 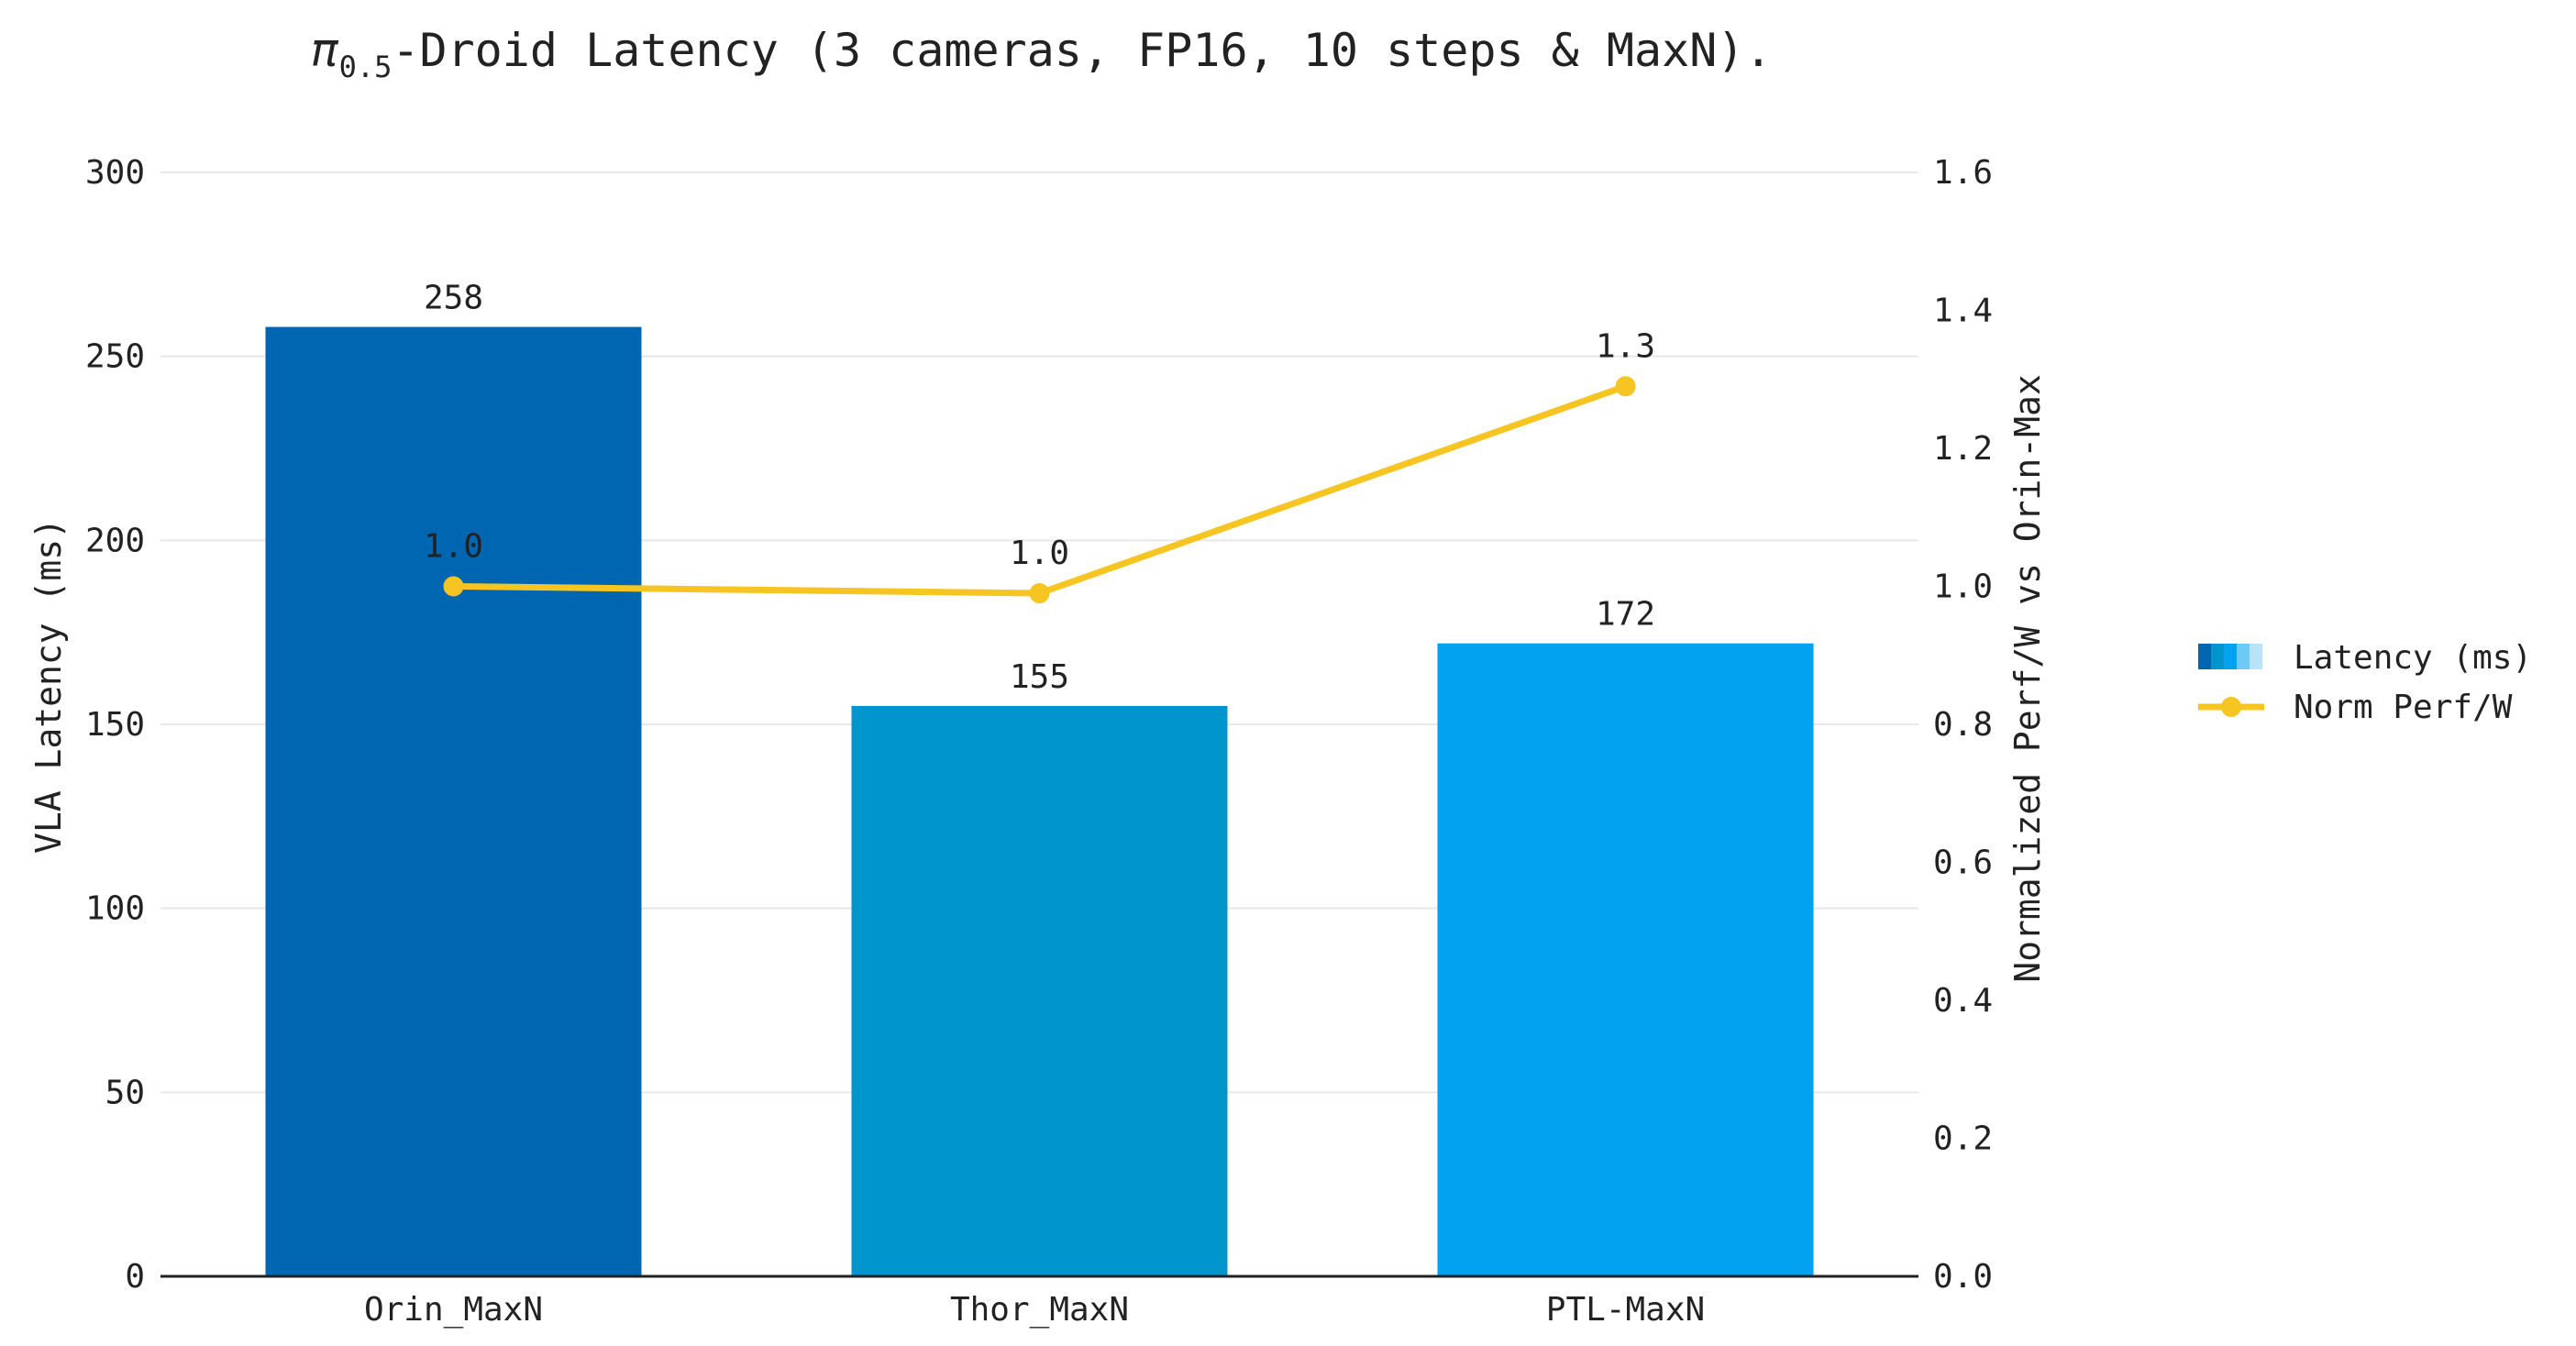 I want to click on legend-swatch-latency, so click(x=2230, y=656).